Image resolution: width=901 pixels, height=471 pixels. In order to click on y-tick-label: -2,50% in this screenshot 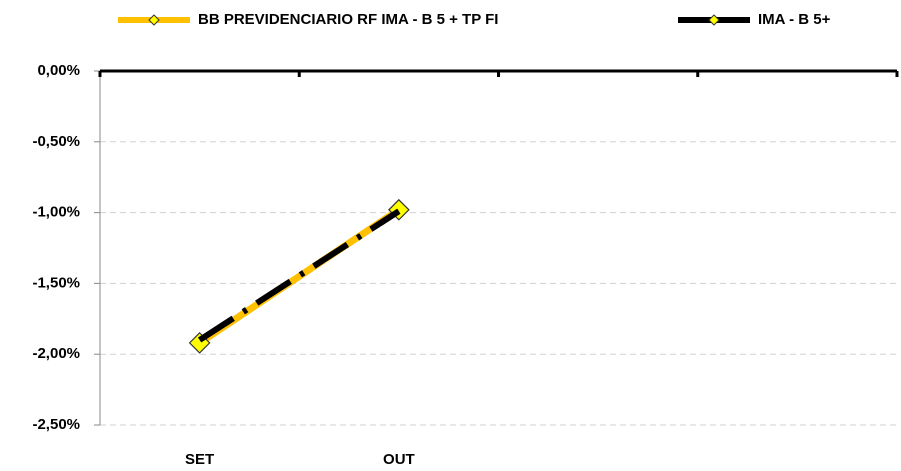, I will do `click(56, 424)`.